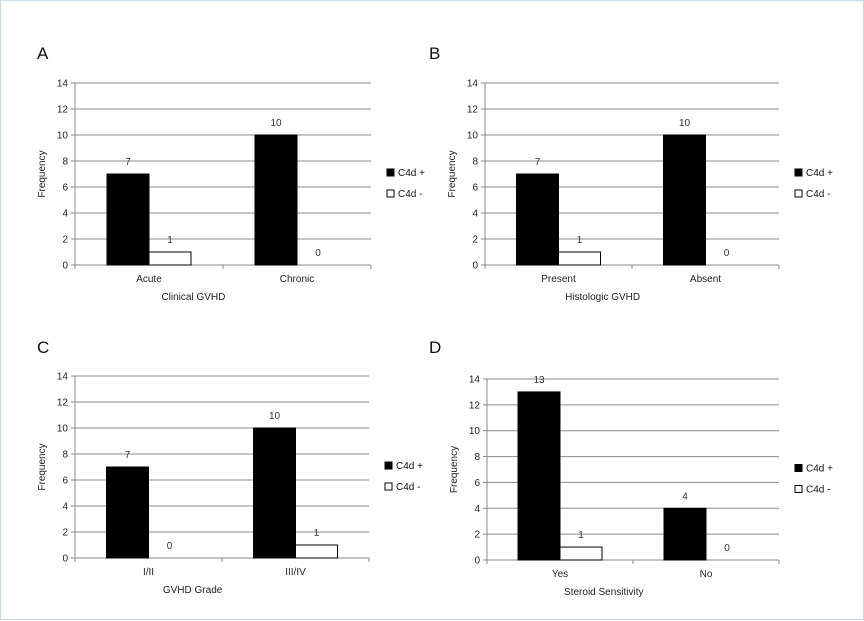 The height and width of the screenshot is (621, 864). Describe the element at coordinates (560, 574) in the screenshot. I see `category-label: Yes` at that location.